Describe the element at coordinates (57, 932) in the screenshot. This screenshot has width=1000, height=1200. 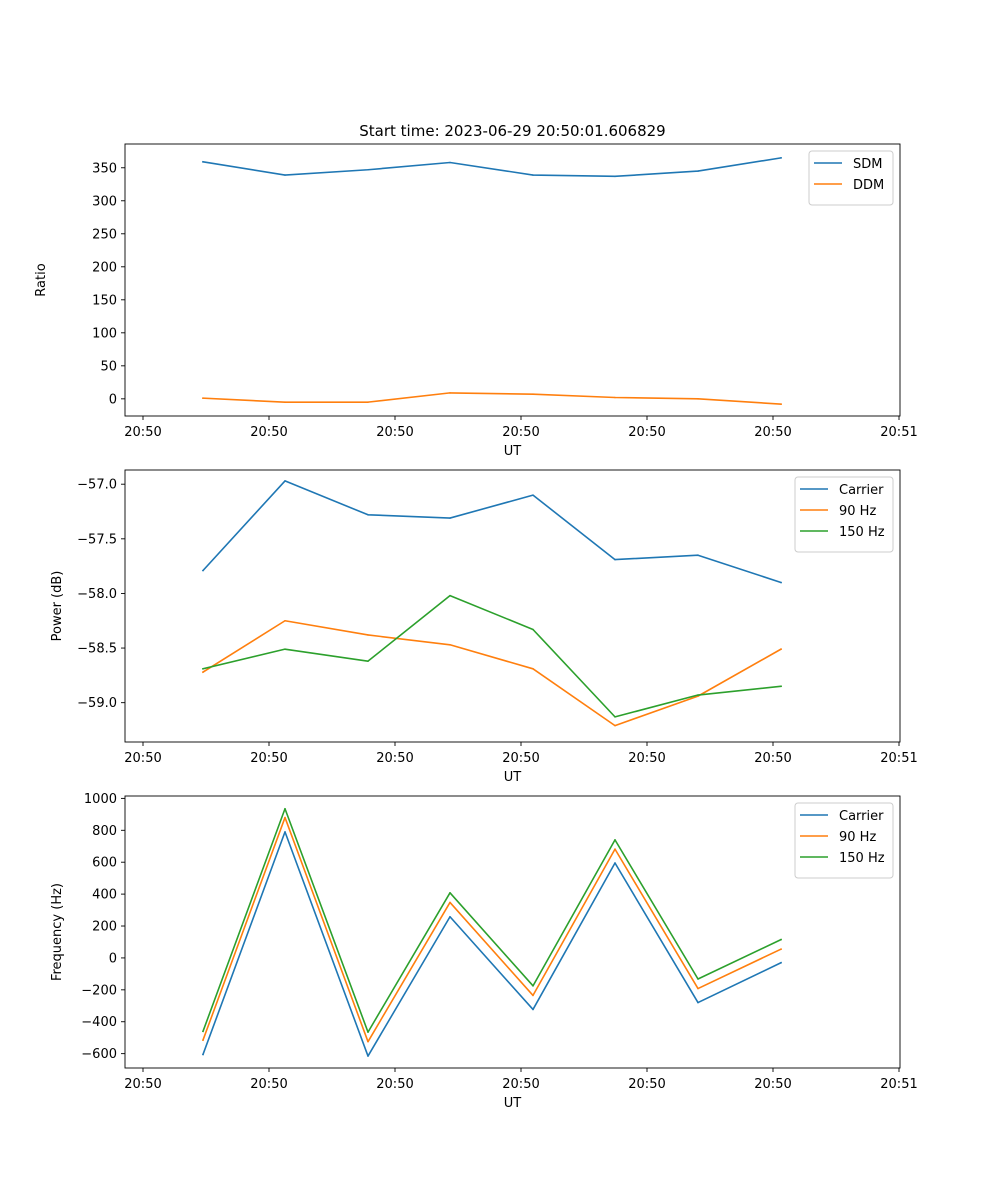
I see `y-axis-label: Frequency (Hz)` at that location.